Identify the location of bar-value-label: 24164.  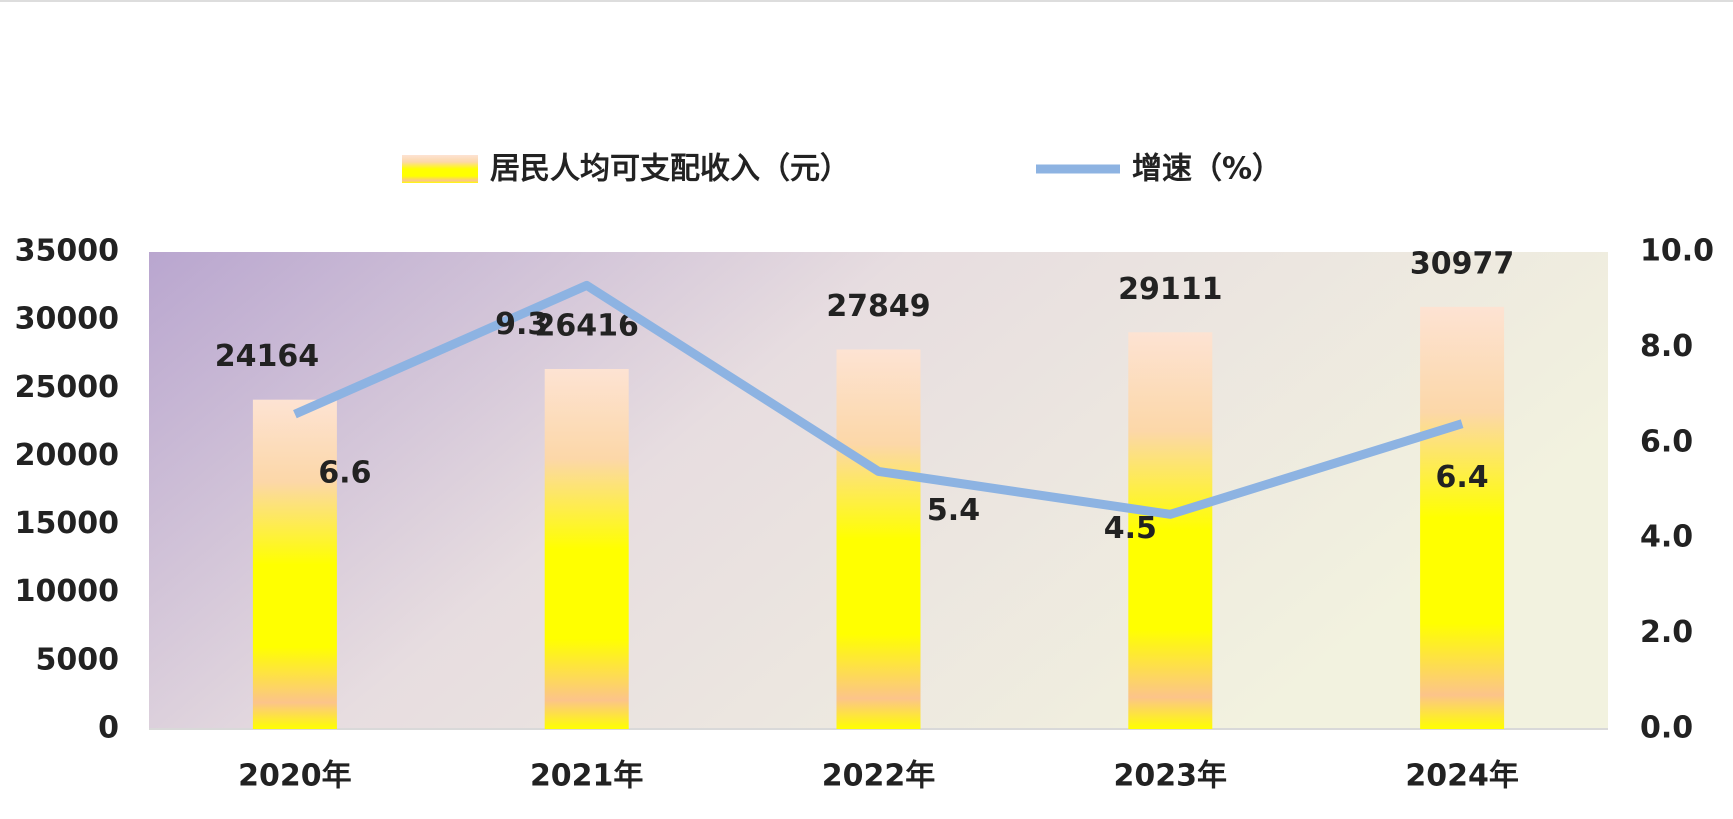
(267, 356).